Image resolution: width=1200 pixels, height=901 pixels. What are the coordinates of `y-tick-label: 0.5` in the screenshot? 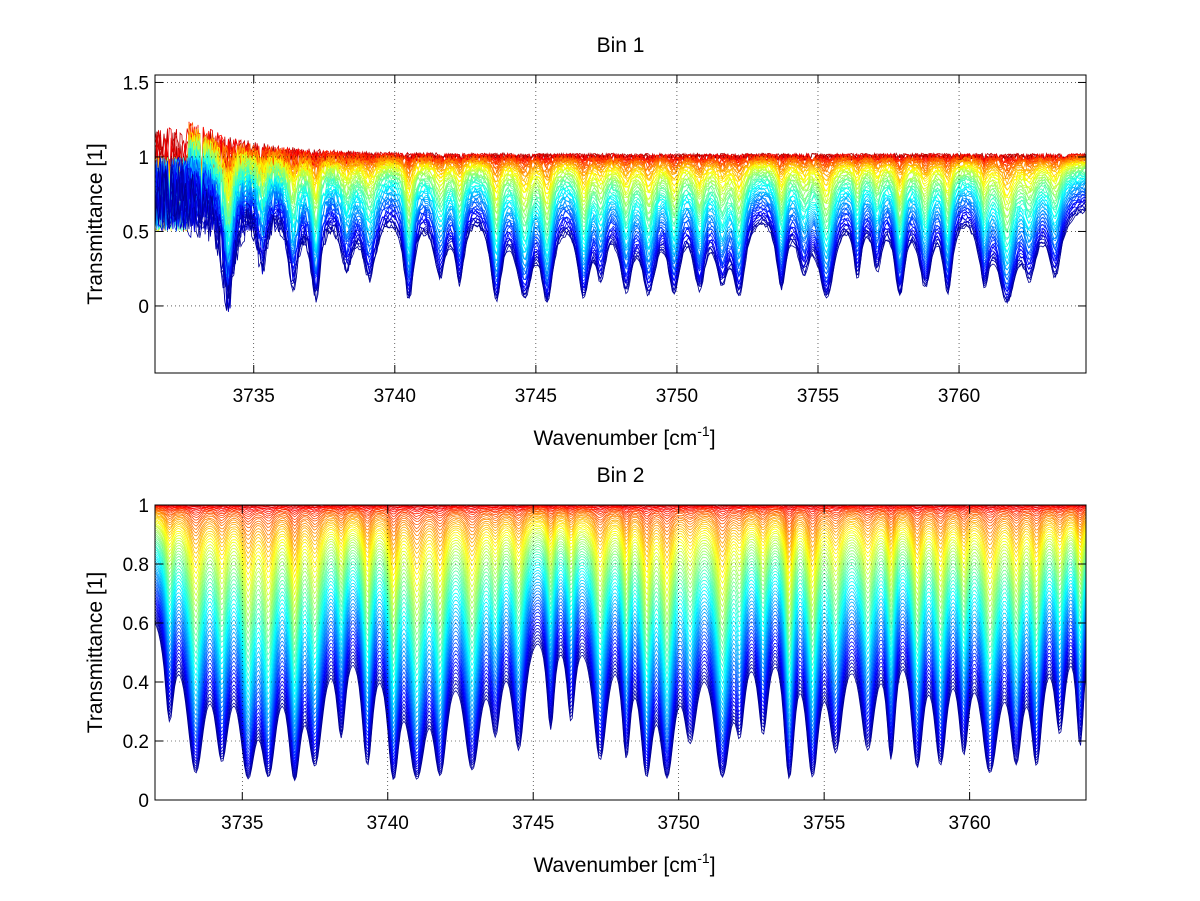 It's located at (136, 232).